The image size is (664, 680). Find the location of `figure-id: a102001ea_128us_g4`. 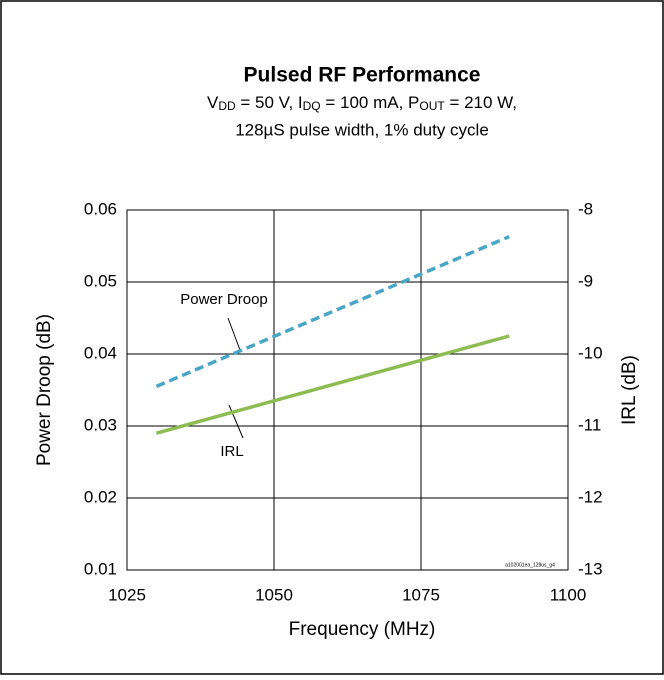

figure-id: a102001ea_128us_g4 is located at coordinates (530, 565).